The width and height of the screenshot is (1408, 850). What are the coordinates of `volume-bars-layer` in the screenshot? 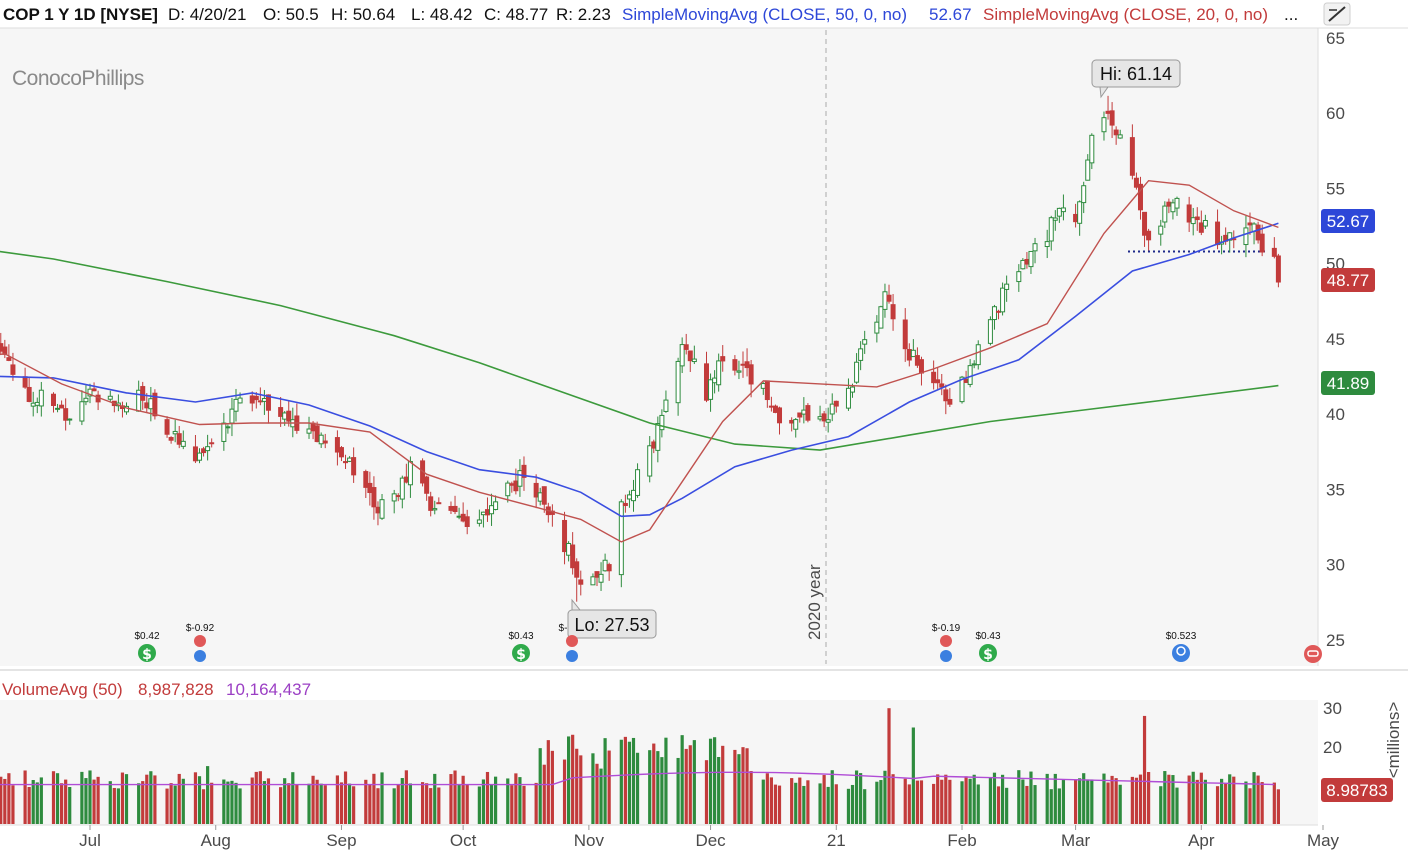 It's located at (640, 766).